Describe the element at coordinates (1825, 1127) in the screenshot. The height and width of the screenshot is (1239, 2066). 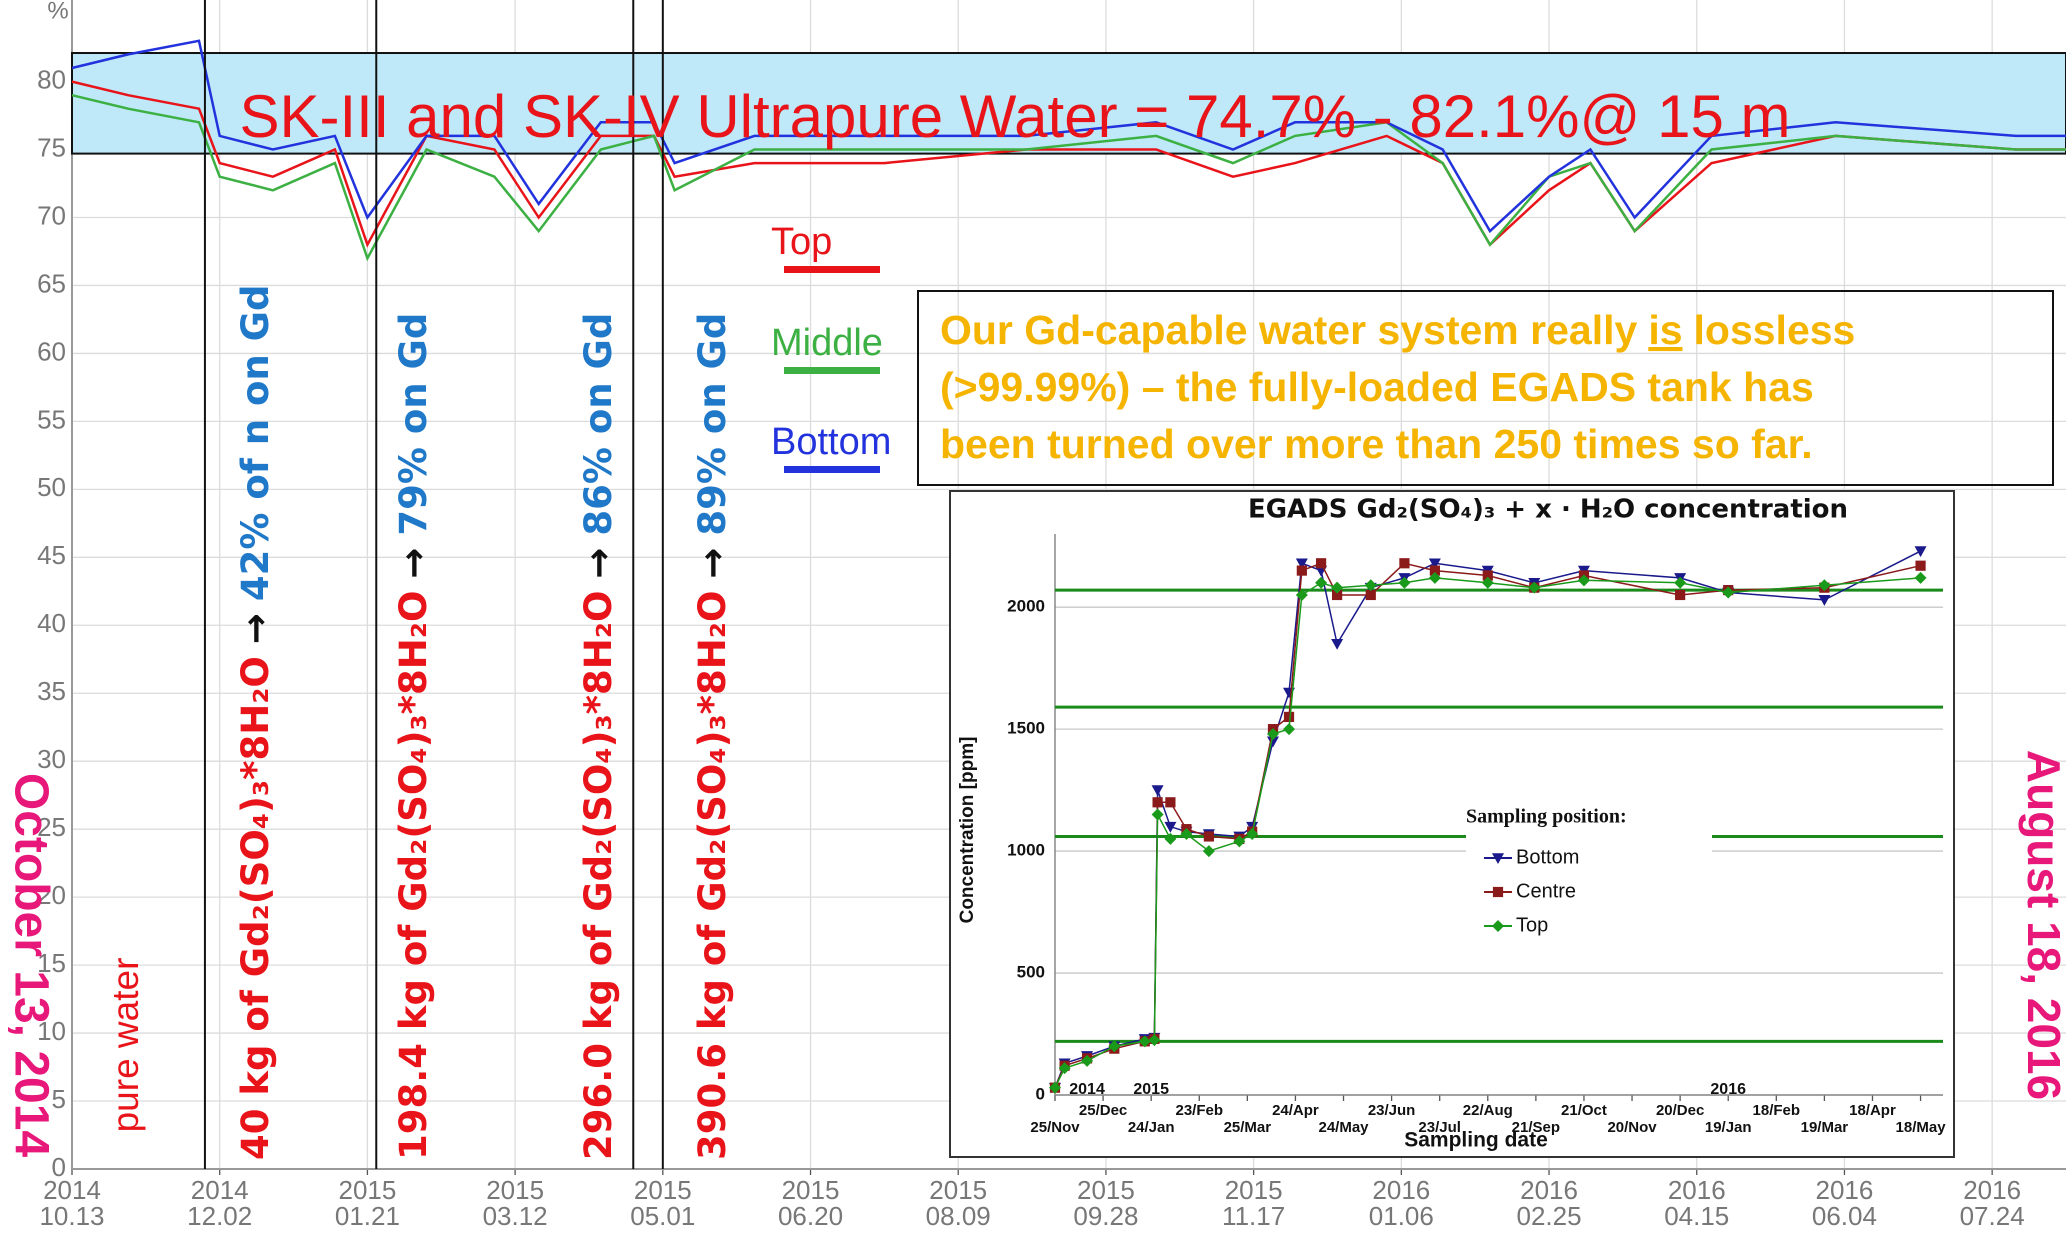
I see `x-tick-label: 19/Mar` at that location.